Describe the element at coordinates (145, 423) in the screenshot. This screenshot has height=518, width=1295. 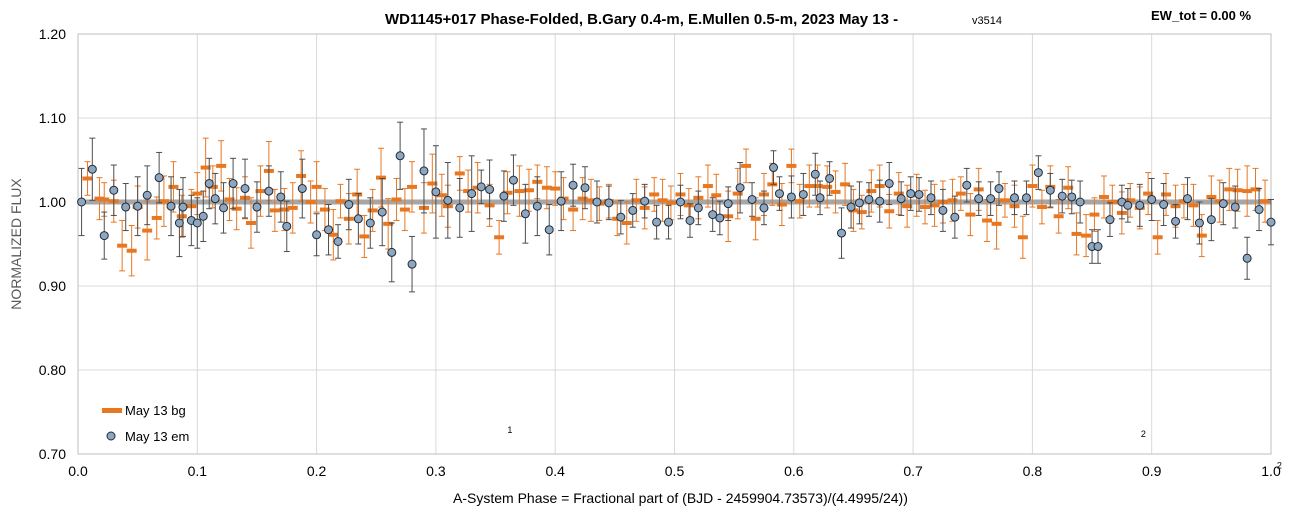
I see `legend: May 13 bg May 13 em` at that location.